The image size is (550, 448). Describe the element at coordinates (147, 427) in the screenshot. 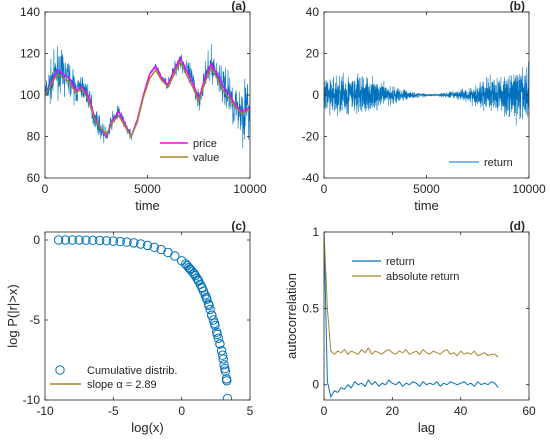

I see `x-axis-label: log(x)` at that location.